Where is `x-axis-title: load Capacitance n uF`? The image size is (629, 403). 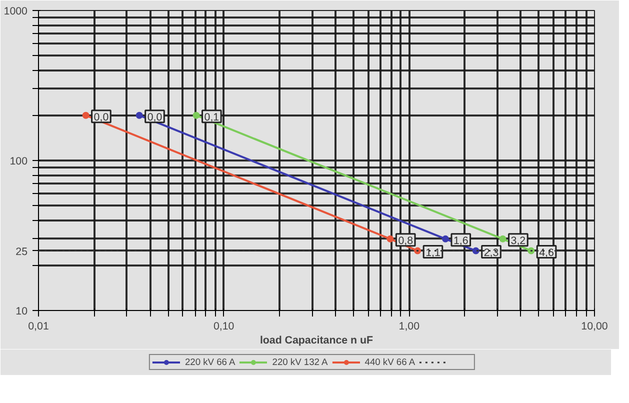
x-axis-title: load Capacitance n uF is located at coordinates (317, 340).